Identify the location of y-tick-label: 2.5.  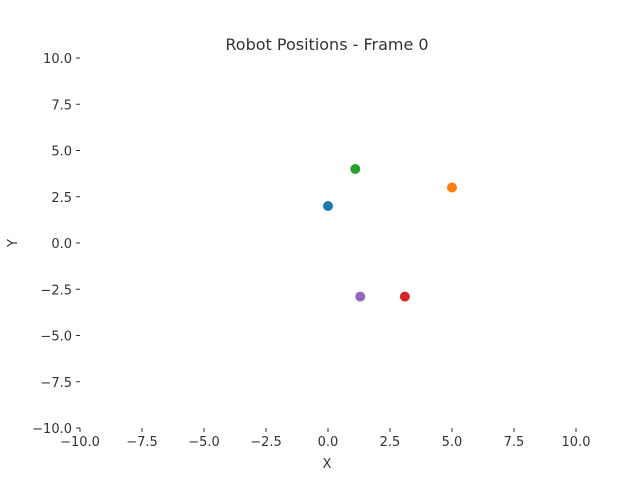
(61, 198).